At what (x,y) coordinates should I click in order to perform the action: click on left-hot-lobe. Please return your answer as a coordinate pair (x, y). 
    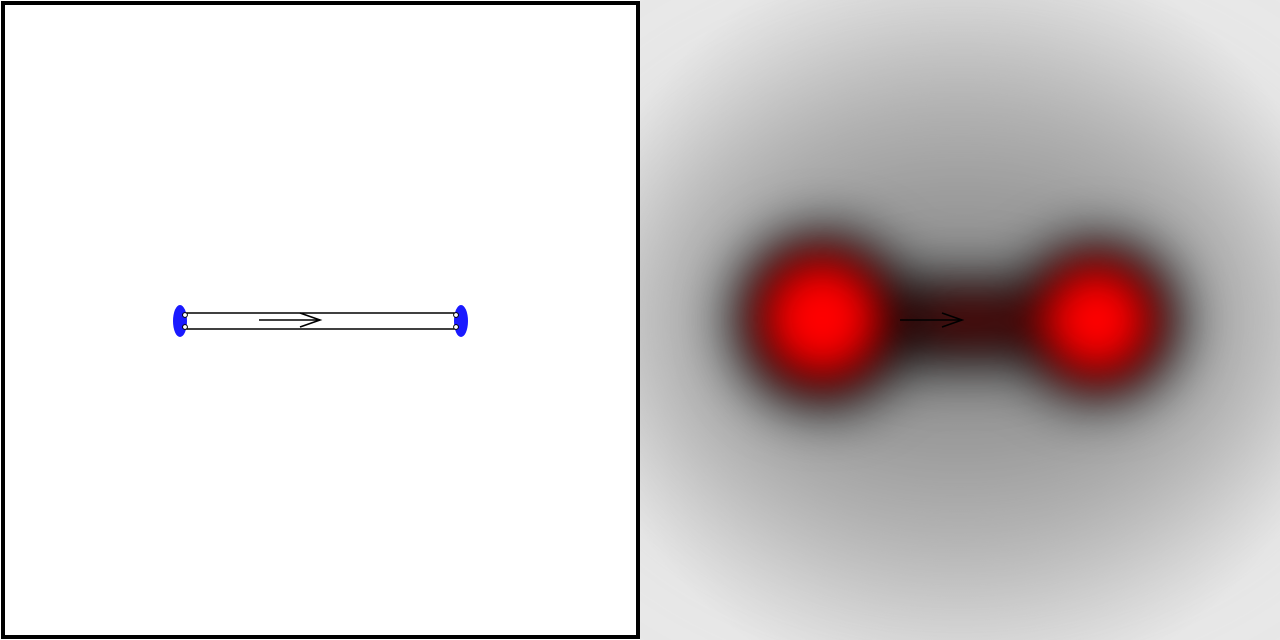
    Looking at the image, I should click on (822, 318).